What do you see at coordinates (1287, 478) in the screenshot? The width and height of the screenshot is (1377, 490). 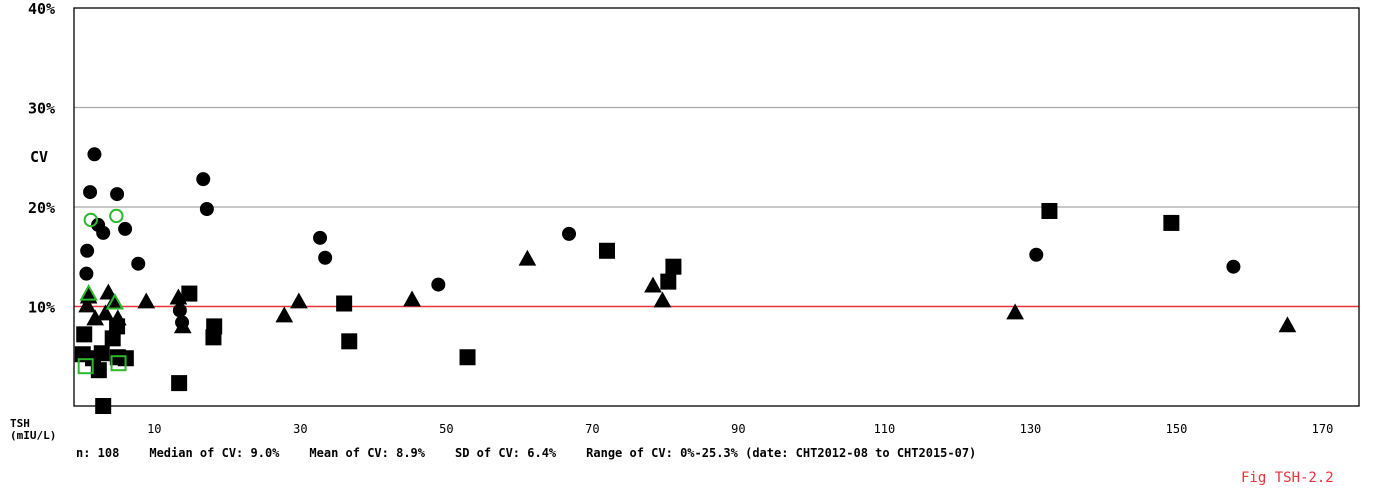 I see `figure-label: Fig TSH-2.2` at bounding box center [1287, 478].